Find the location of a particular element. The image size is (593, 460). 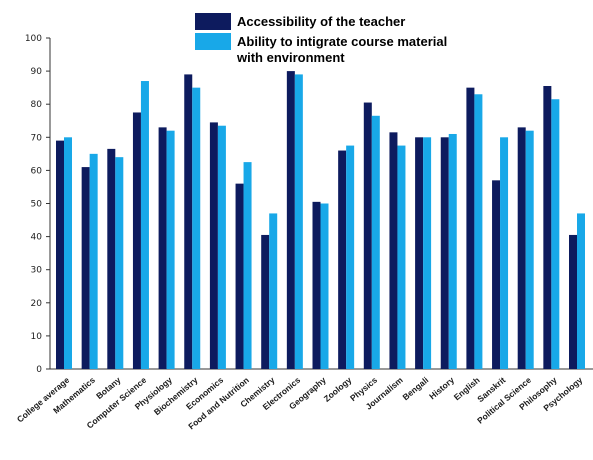

category-label: Zoology is located at coordinates (338, 389).